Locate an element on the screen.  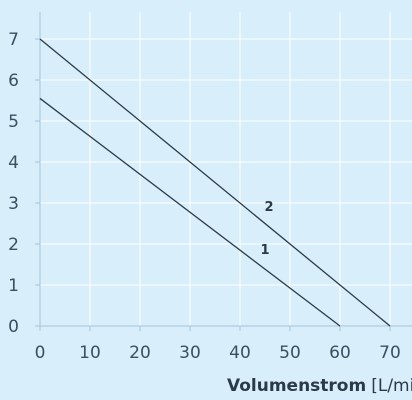
y-tick-label: 6 is located at coordinates (13, 81).